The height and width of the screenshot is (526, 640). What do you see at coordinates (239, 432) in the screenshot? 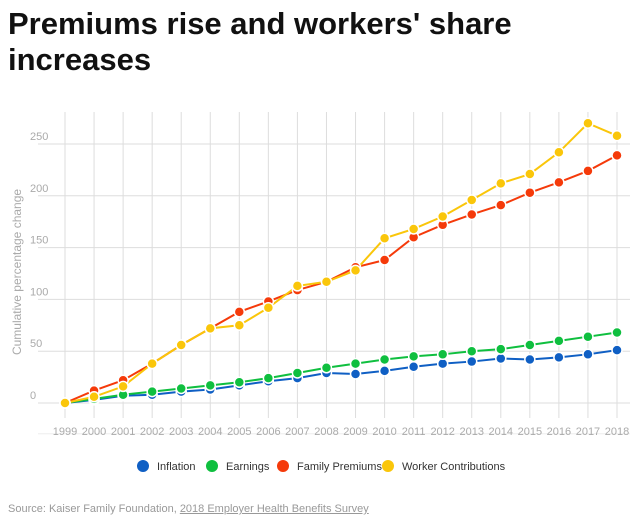
I see `x-tick-label: 2005` at bounding box center [239, 432].